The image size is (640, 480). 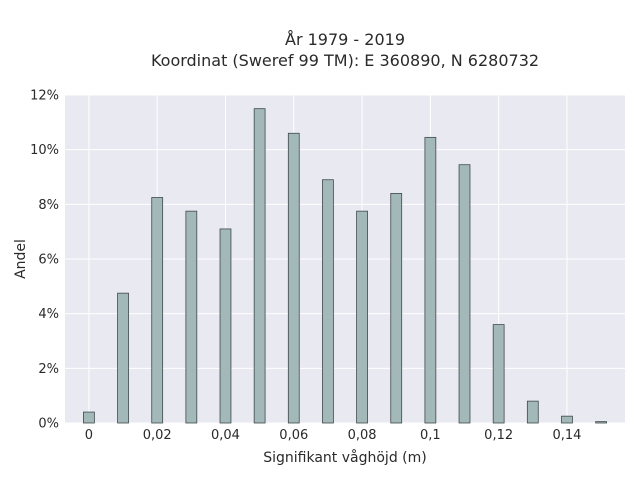 What do you see at coordinates (48, 314) in the screenshot?
I see `y-tick-label: 4%` at bounding box center [48, 314].